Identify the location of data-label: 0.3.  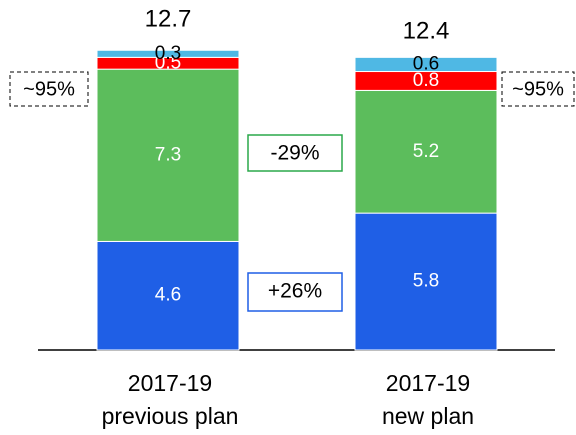
(168, 53).